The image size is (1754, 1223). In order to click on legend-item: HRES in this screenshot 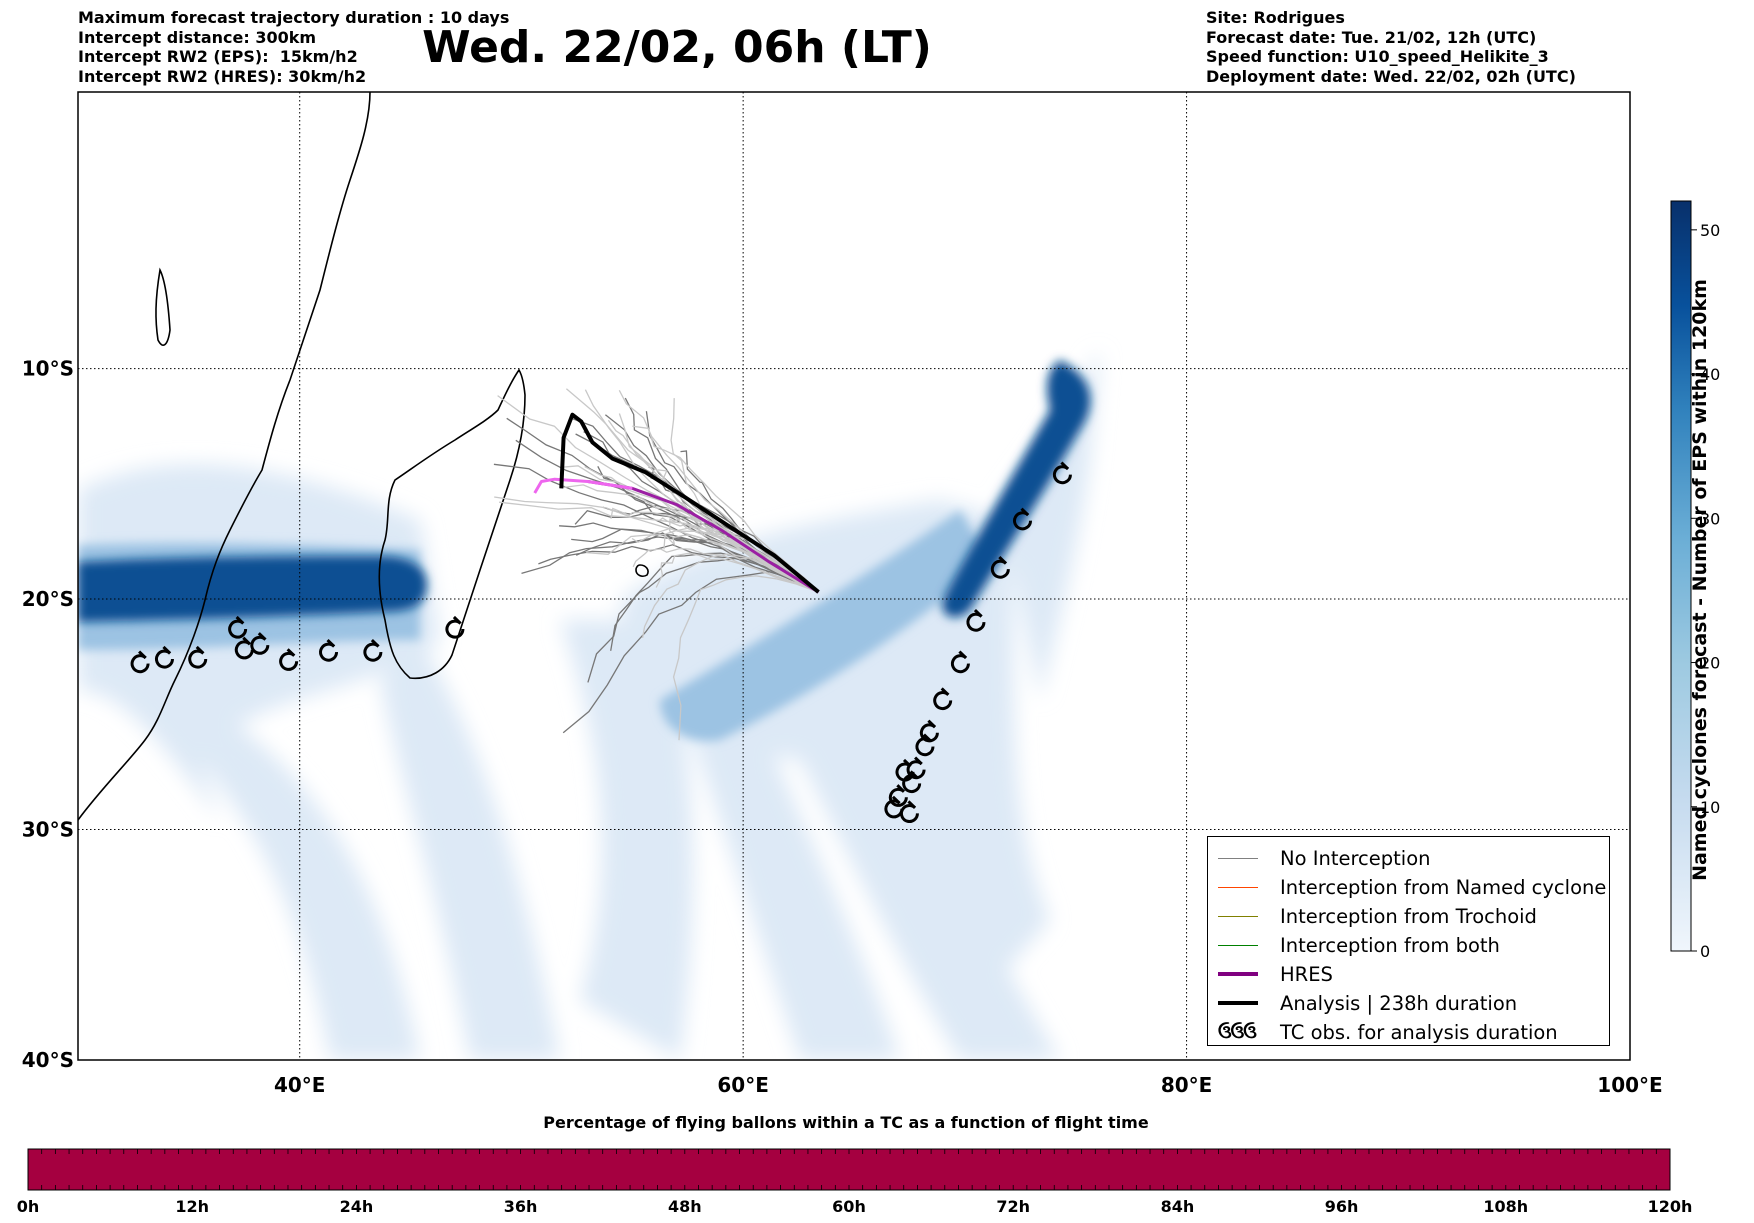, I will do `click(1275, 974)`.